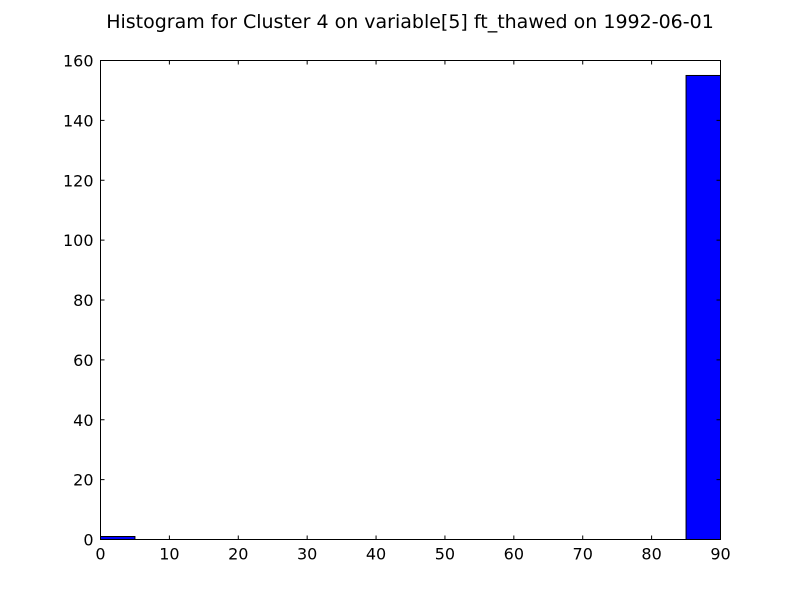  I want to click on y-tick-label: 140, so click(78, 120).